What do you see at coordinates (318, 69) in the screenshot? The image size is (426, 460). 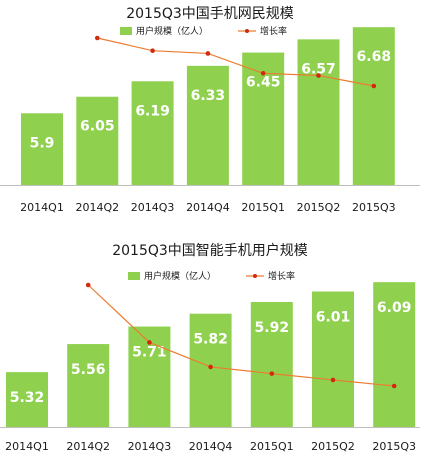 I see `bar-value-label: 6.57` at bounding box center [318, 69].